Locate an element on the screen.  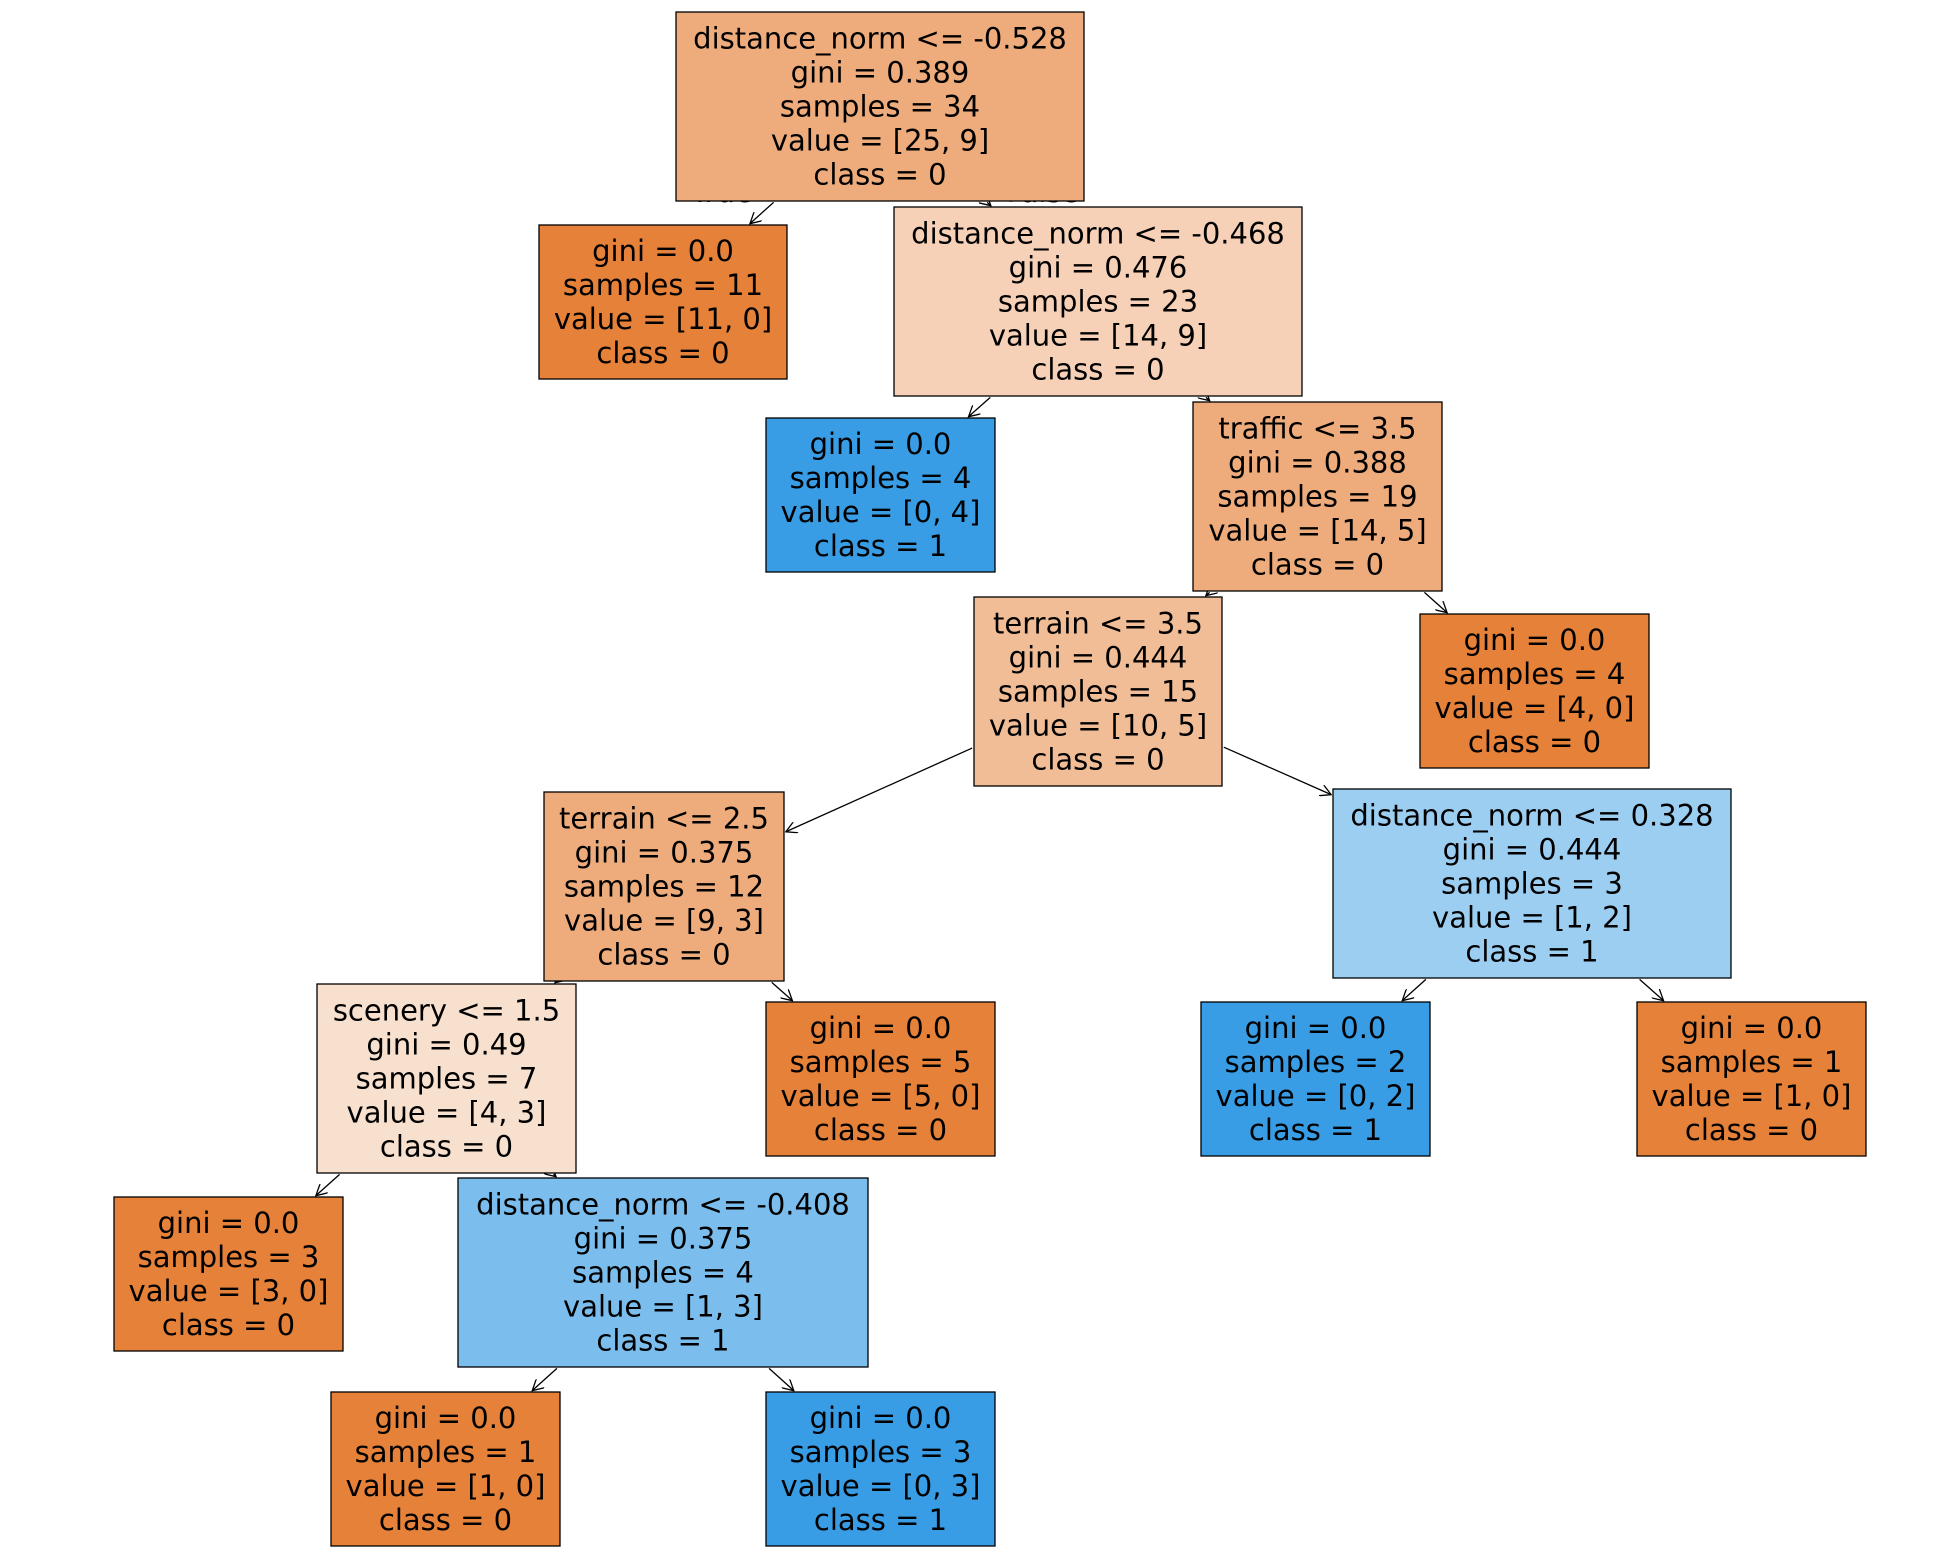
node-text-line: distance_norm <= 0.328 is located at coordinates (1531, 816).